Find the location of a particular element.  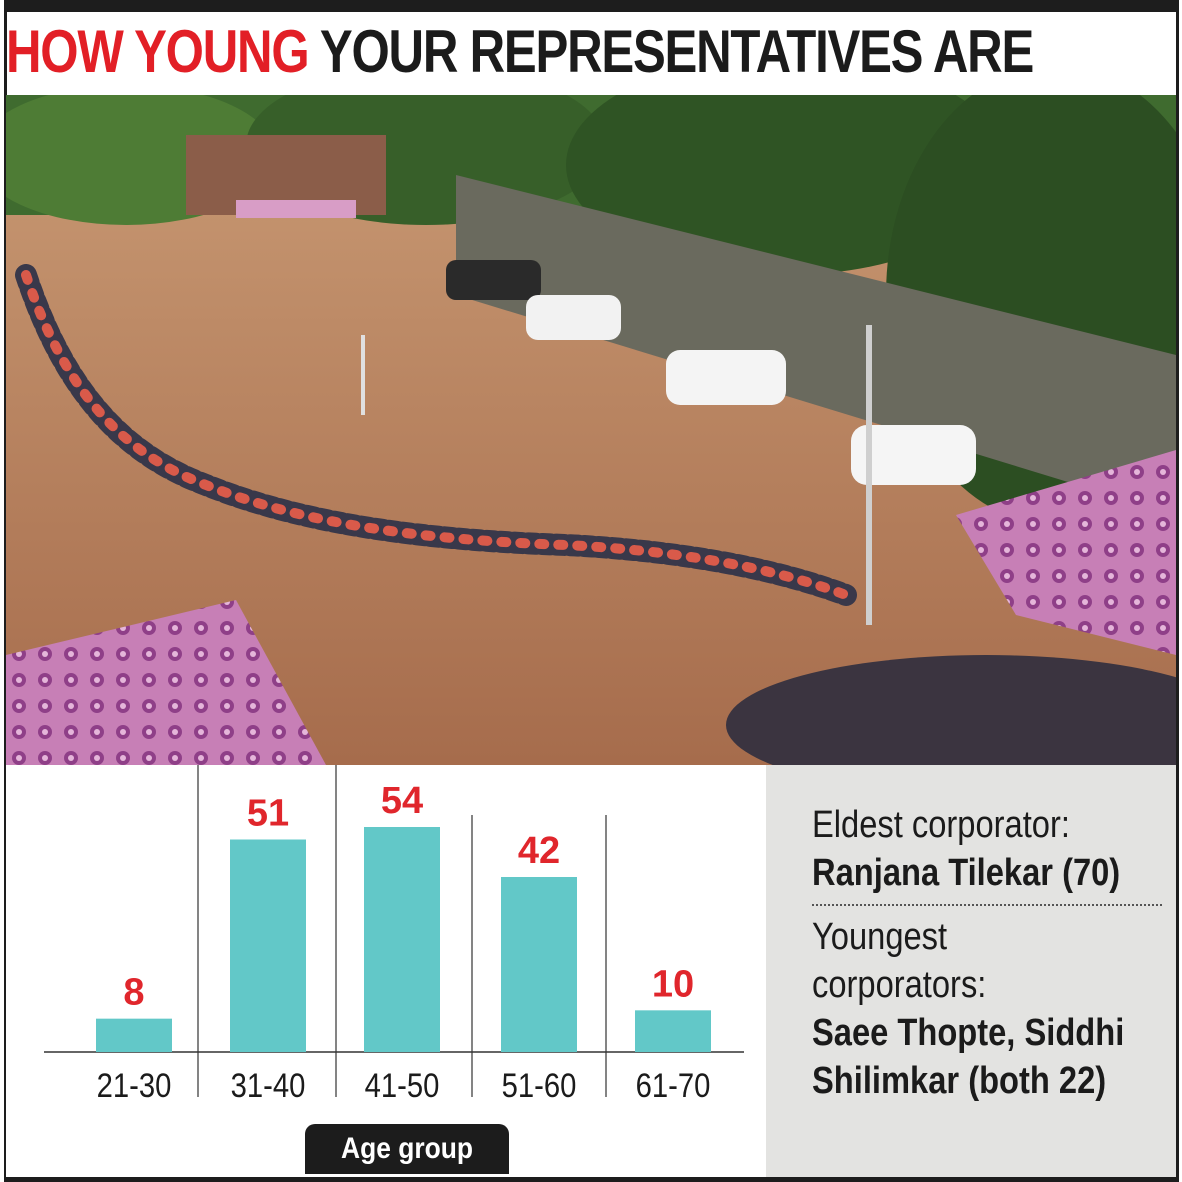

top-rule is located at coordinates (591, 6).